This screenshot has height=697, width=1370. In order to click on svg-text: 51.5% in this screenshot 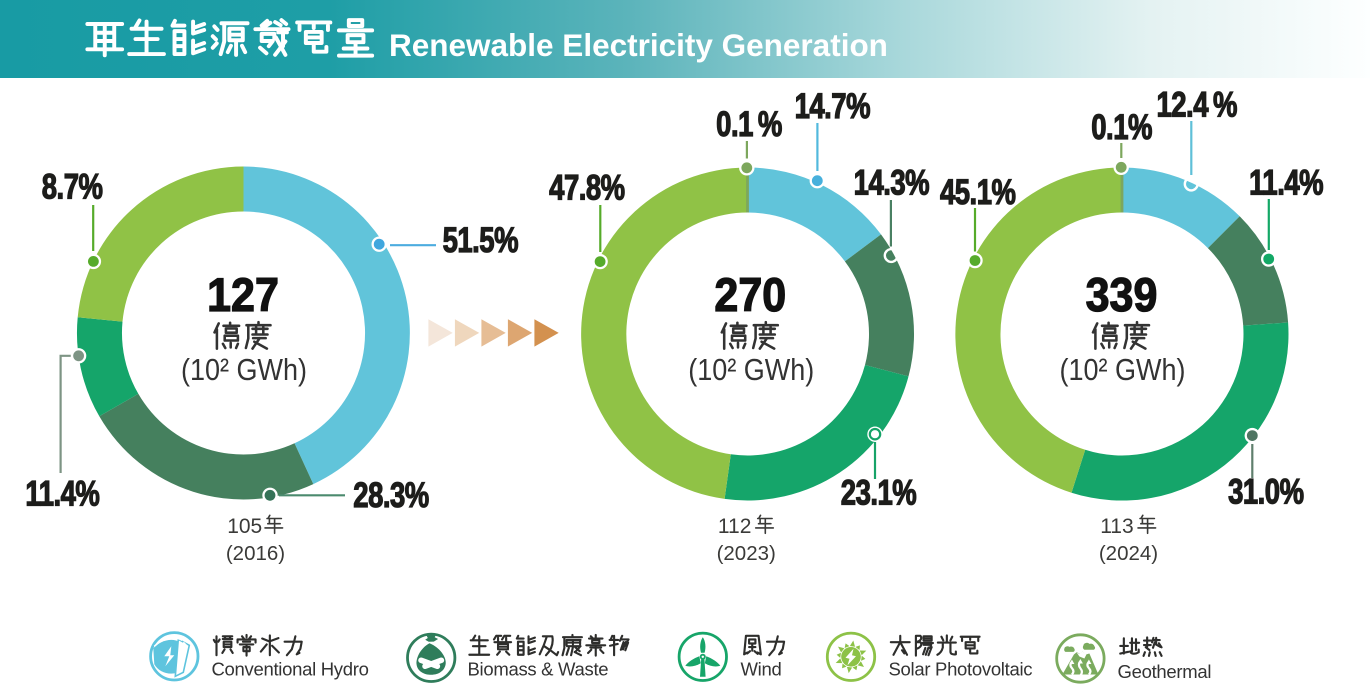, I will do `click(481, 240)`.